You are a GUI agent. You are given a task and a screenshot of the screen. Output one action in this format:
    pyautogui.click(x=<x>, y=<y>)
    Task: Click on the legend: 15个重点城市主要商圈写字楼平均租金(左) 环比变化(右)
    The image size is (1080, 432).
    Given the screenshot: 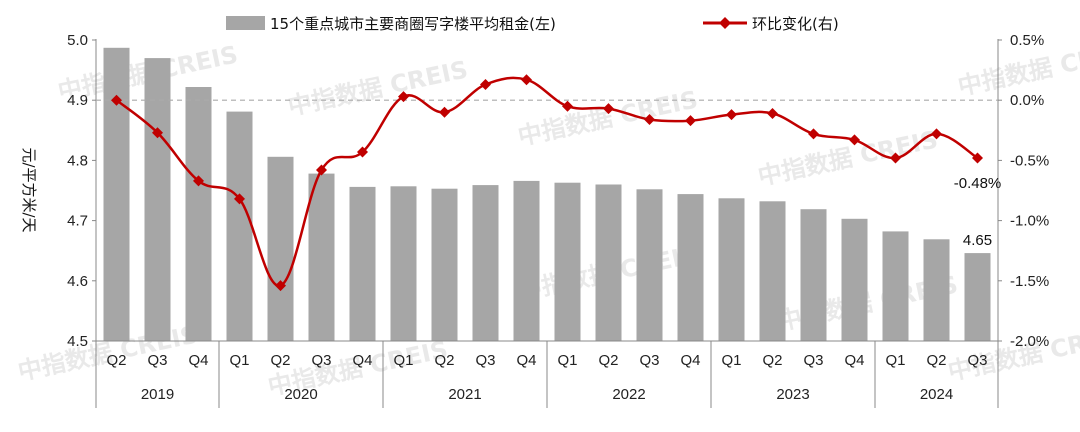 What is the action you would take?
    pyautogui.click(x=532, y=24)
    